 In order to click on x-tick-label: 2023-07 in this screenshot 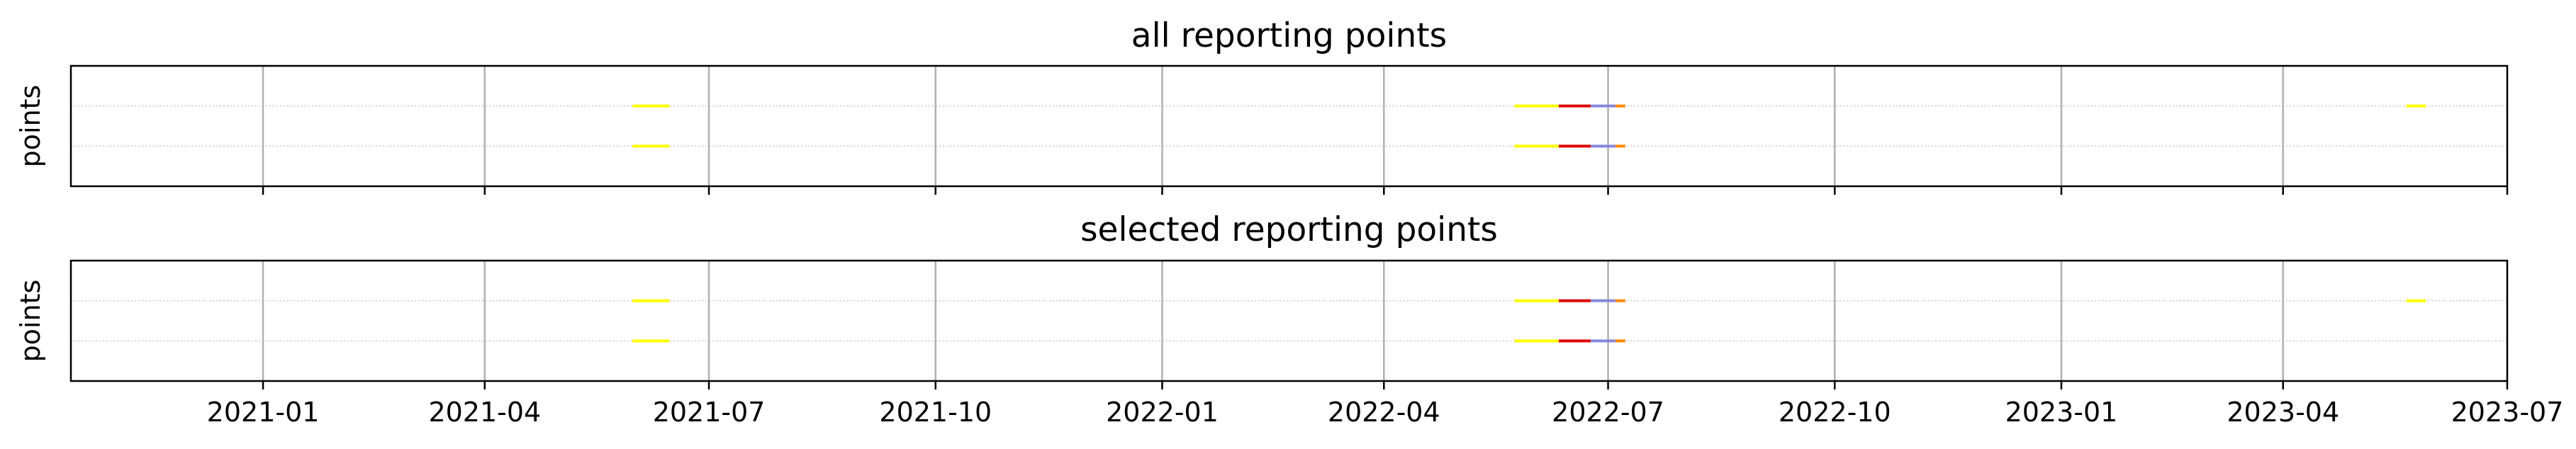, I will do `click(2507, 413)`.